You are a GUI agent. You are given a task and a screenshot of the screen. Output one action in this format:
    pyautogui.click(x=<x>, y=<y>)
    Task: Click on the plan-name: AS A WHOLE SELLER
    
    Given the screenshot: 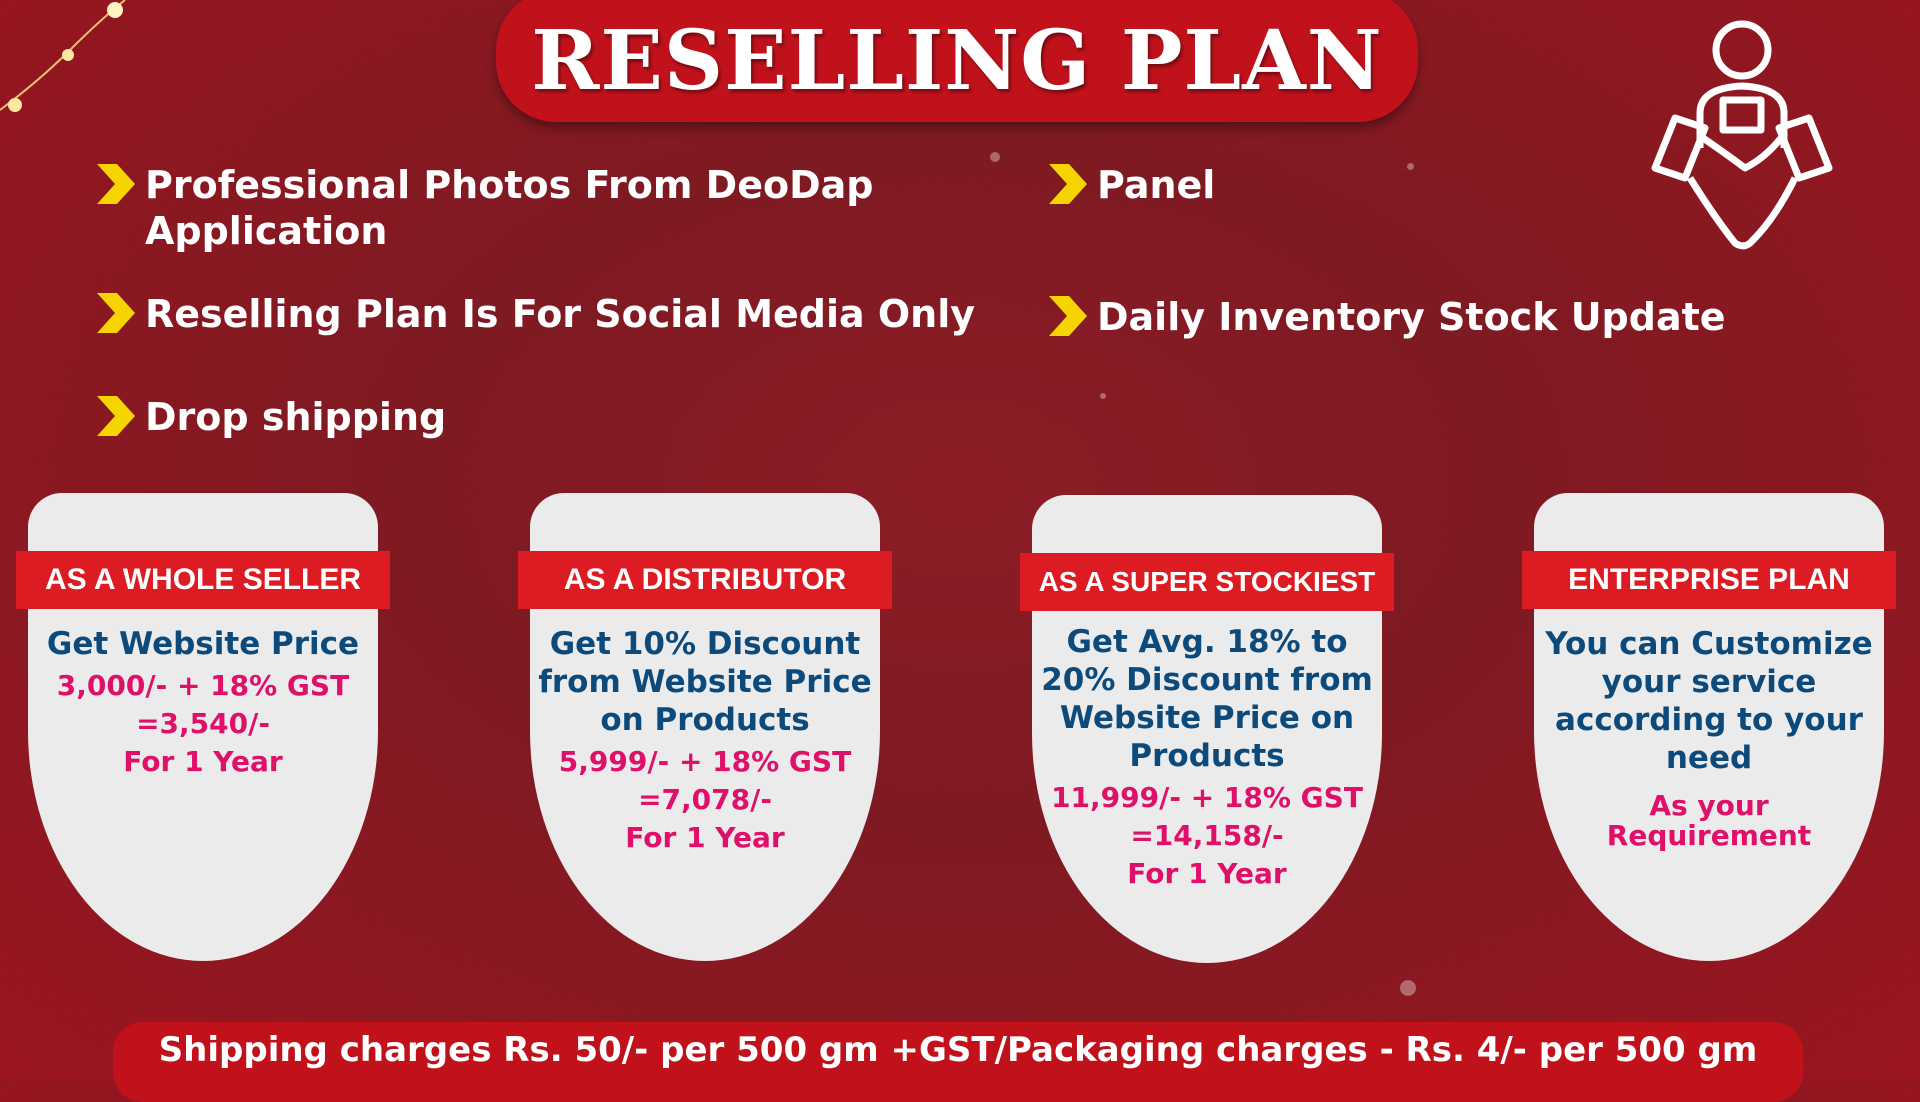 What is the action you would take?
    pyautogui.click(x=203, y=580)
    